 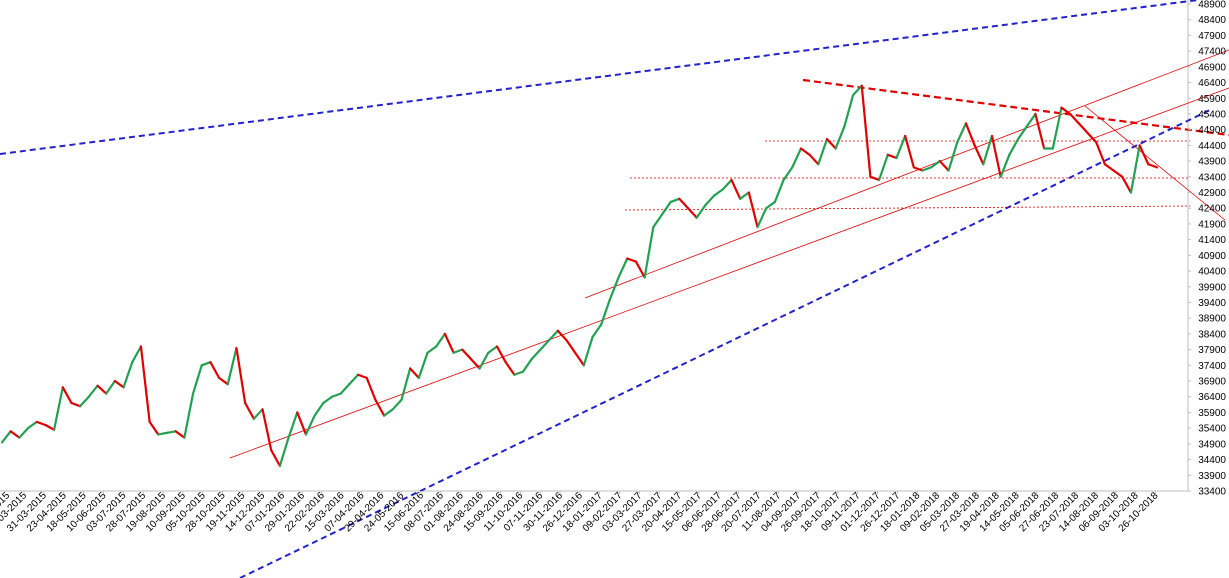 What do you see at coordinates (1212, 492) in the screenshot?
I see `y-tick-label: 33400` at bounding box center [1212, 492].